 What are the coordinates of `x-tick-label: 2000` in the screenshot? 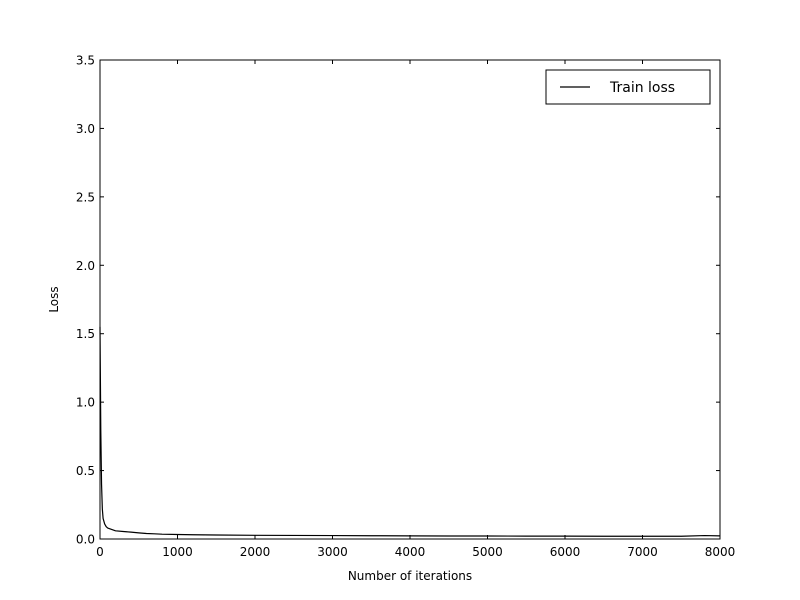 It's located at (255, 552).